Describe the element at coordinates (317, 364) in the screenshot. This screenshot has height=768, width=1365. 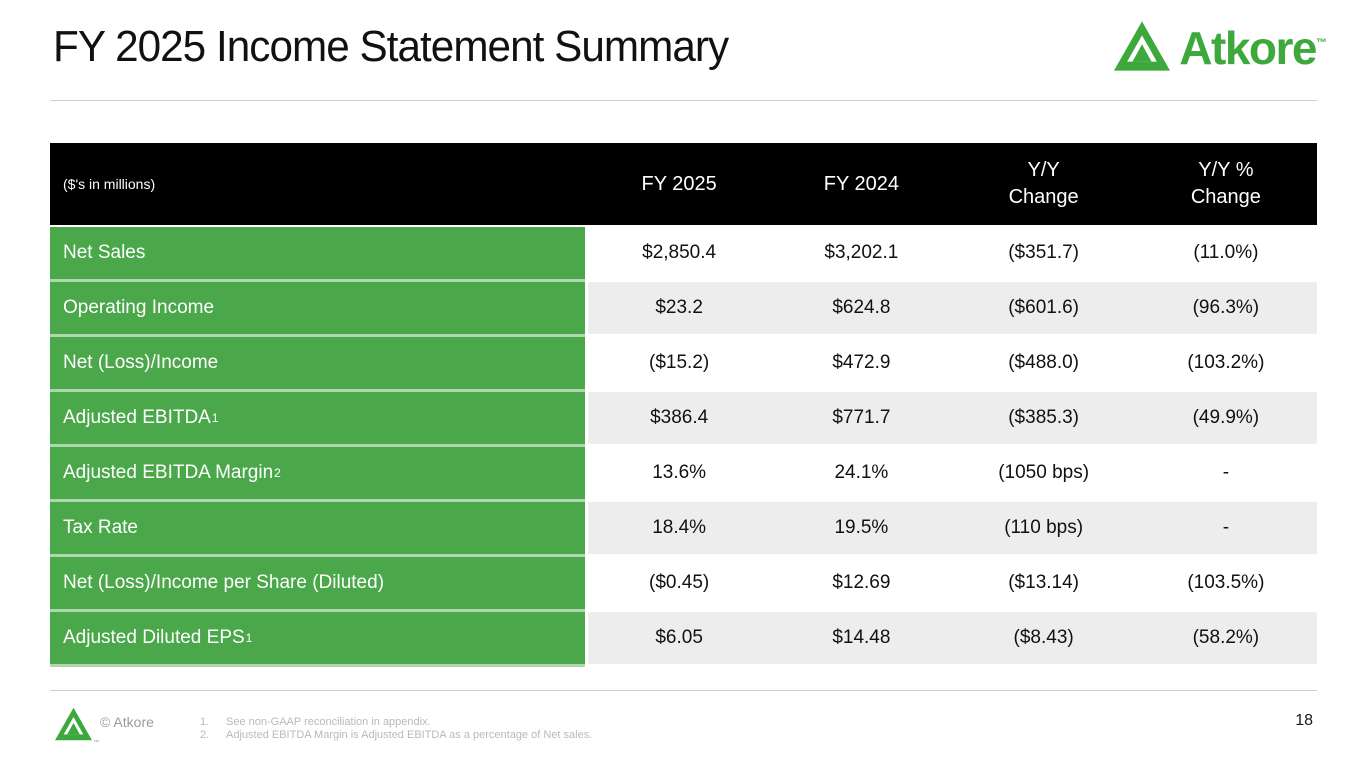
I see `row-label: Net (Loss)/Income` at that location.